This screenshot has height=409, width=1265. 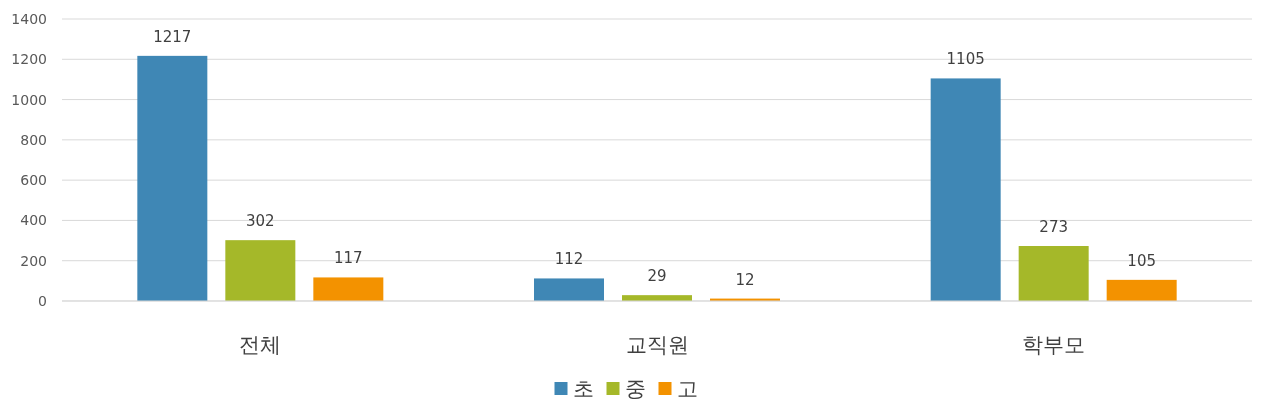 I want to click on y-tick-label: 0, so click(x=42, y=301).